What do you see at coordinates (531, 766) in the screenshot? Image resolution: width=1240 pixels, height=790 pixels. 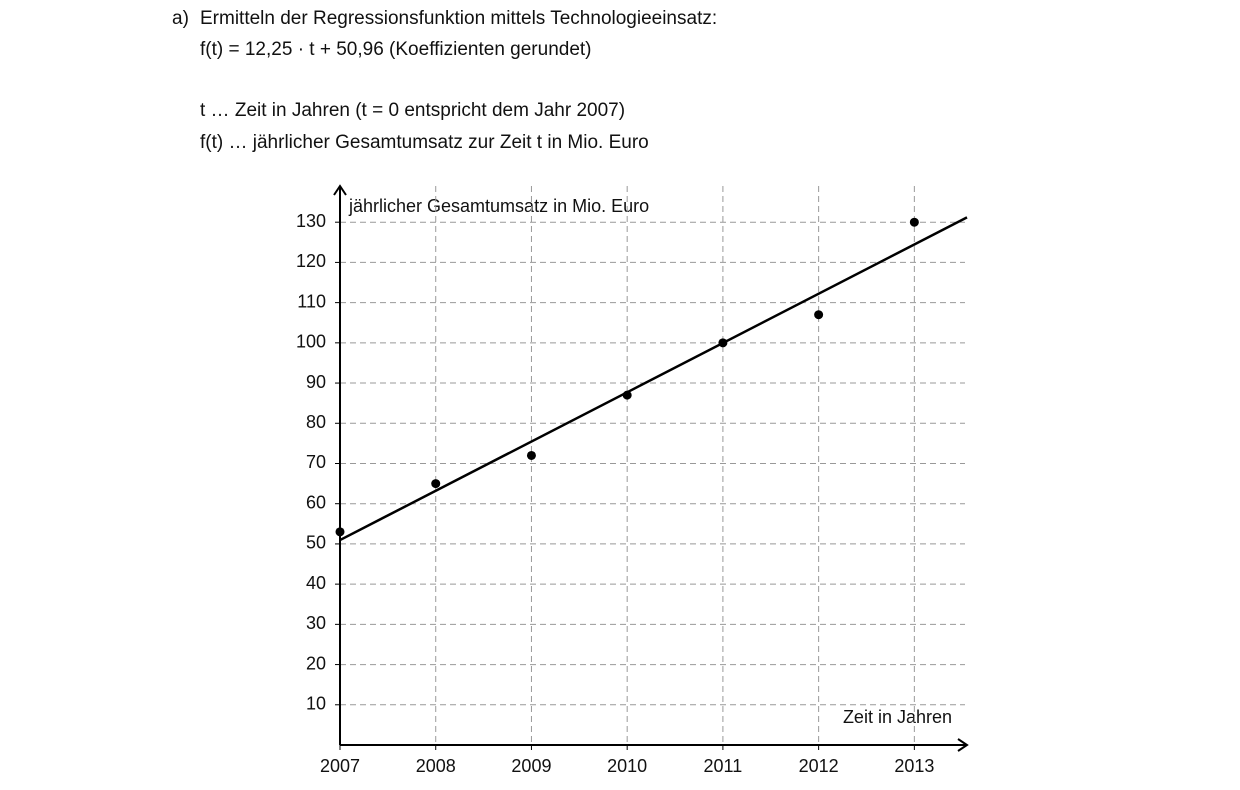 I see `x-tick-label: 2009` at bounding box center [531, 766].